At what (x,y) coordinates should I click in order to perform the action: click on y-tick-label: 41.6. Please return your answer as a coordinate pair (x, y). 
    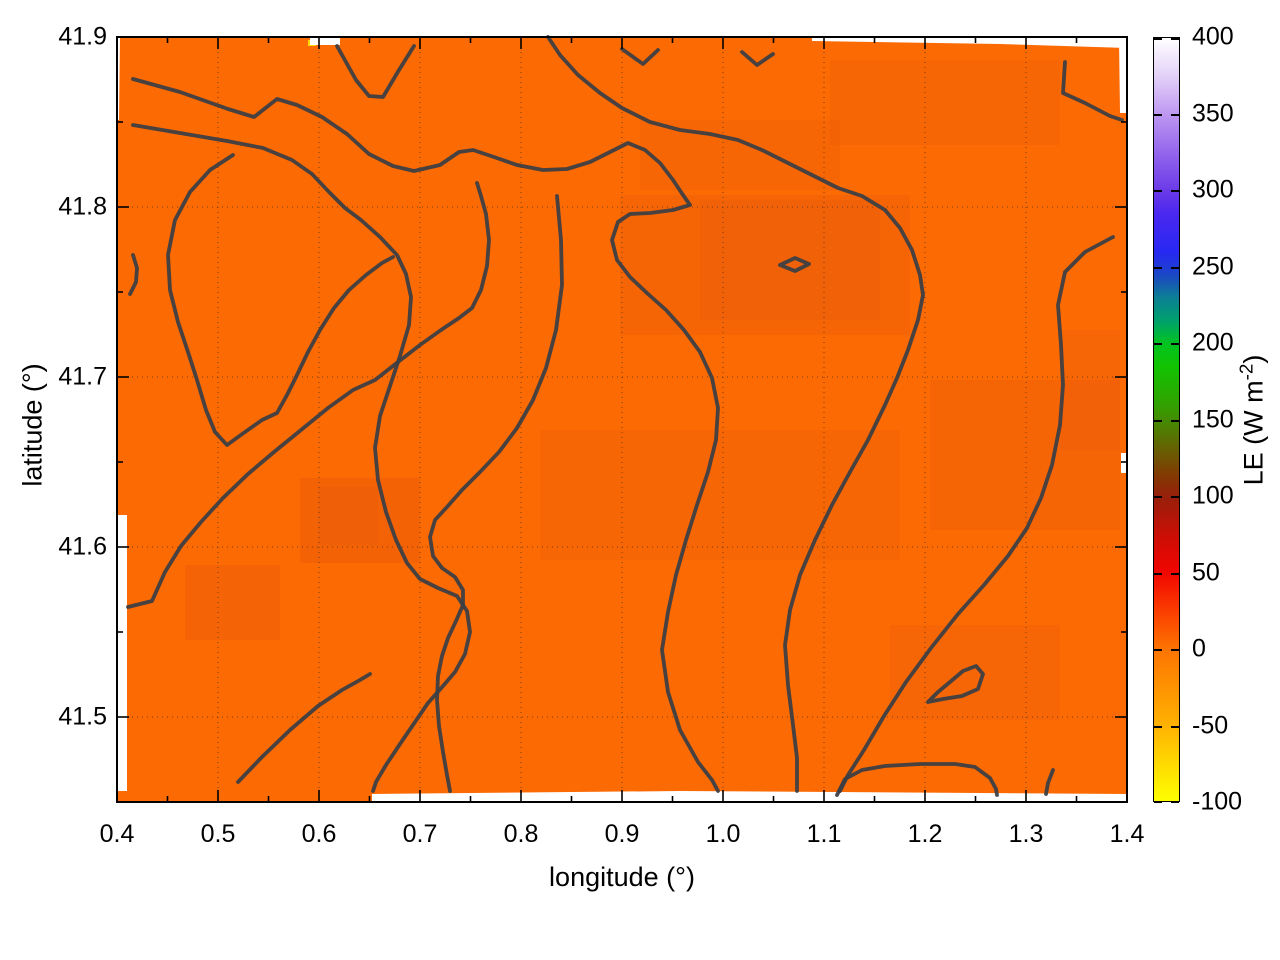
    Looking at the image, I should click on (82, 546).